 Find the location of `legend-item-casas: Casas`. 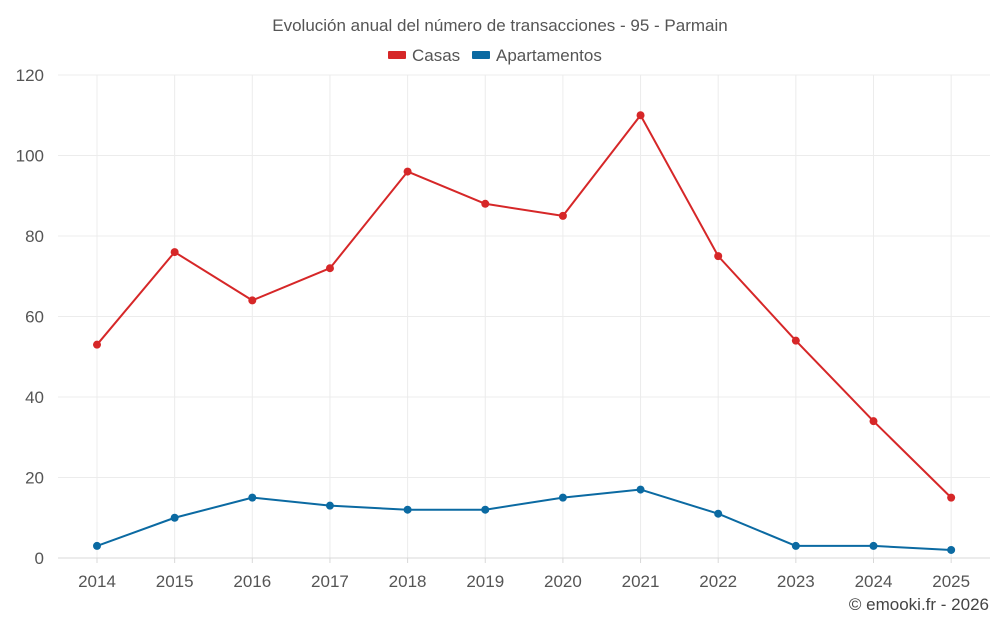

legend-item-casas: Casas is located at coordinates (424, 55).